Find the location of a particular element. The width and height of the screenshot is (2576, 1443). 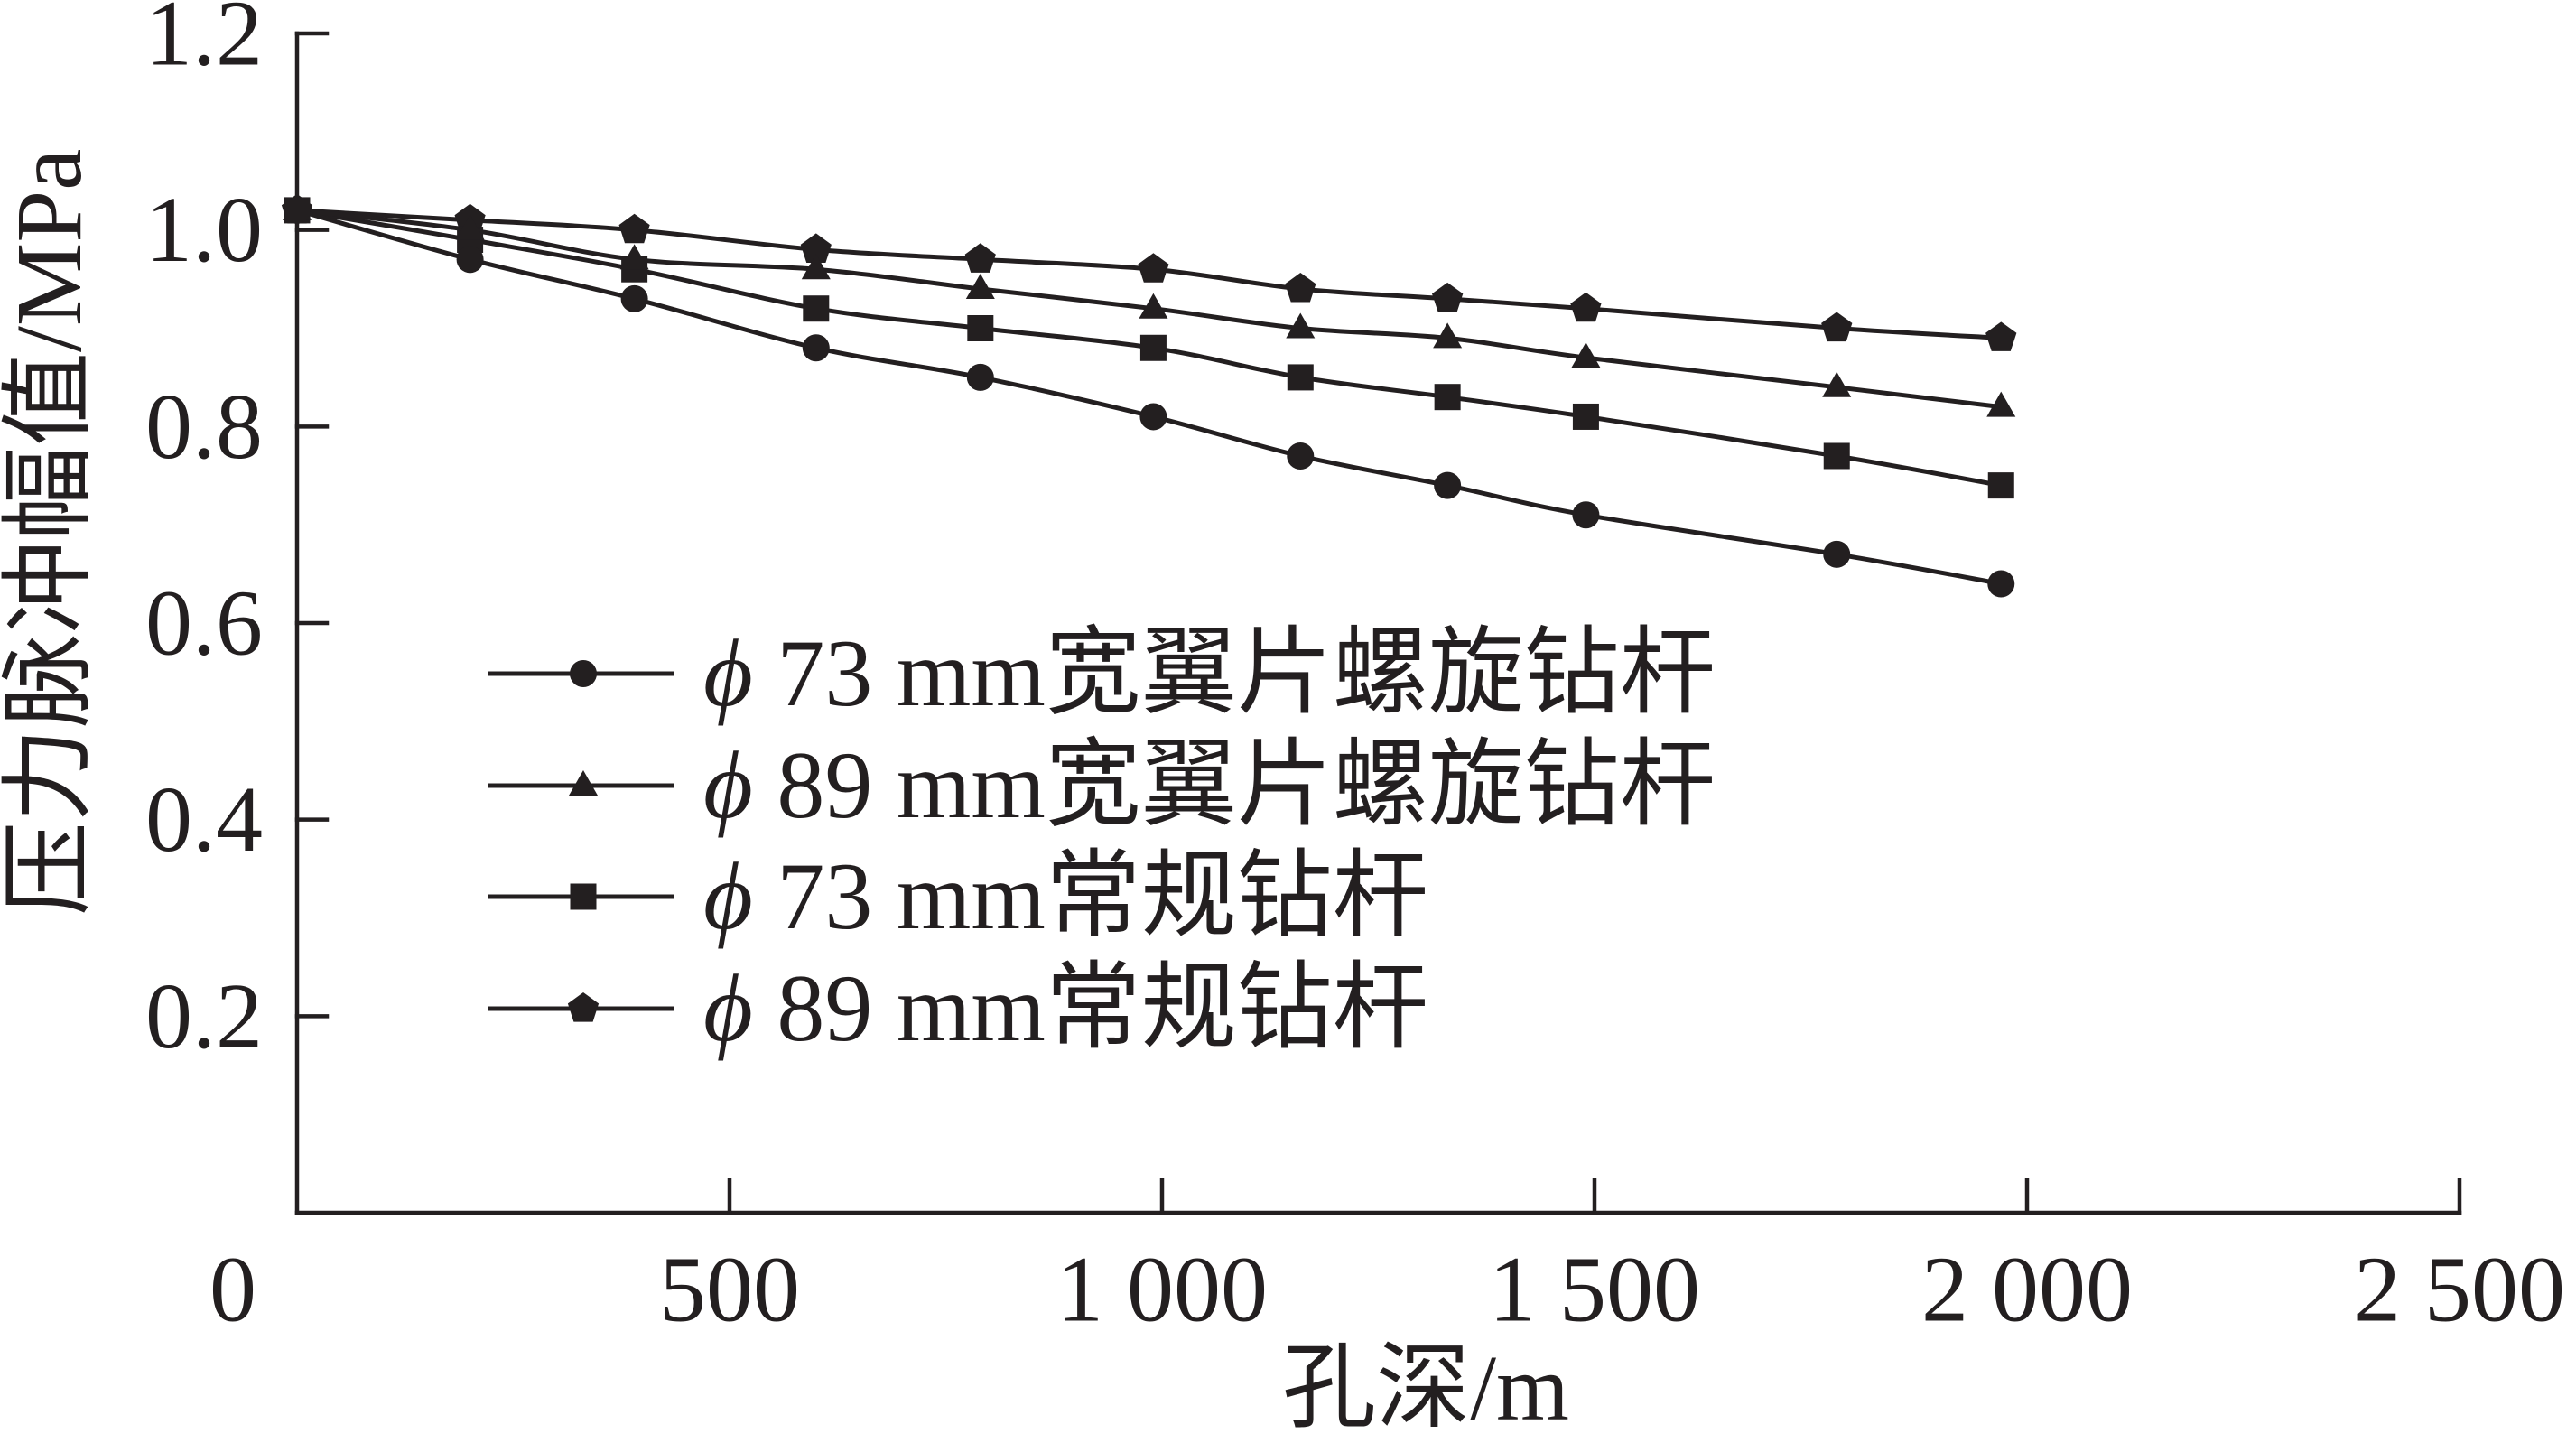

y-tick-label: 1.0 is located at coordinates (204, 230).